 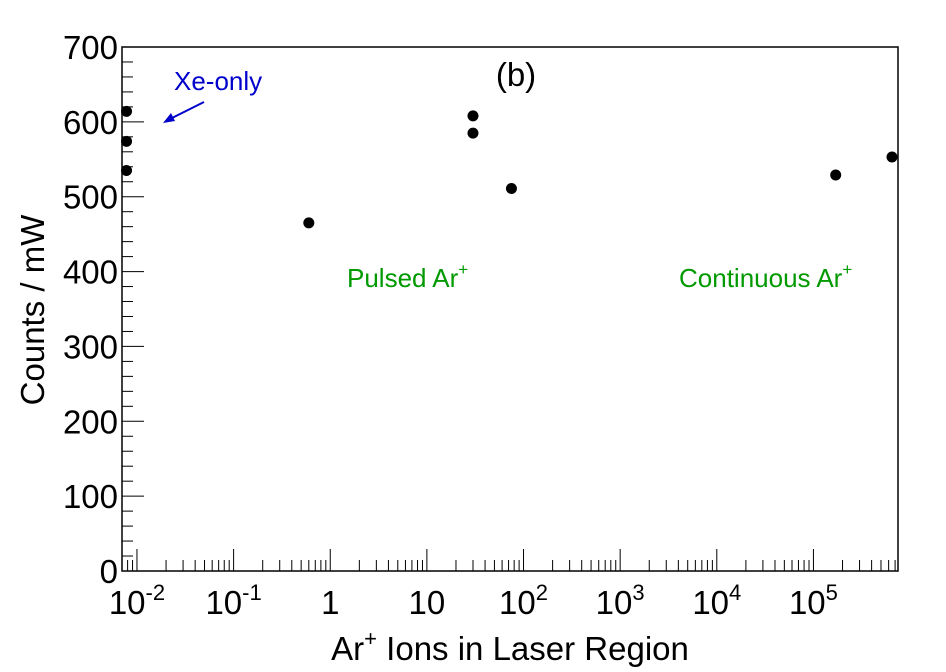 What do you see at coordinates (109, 571) in the screenshot?
I see `y-tick-label: 0` at bounding box center [109, 571].